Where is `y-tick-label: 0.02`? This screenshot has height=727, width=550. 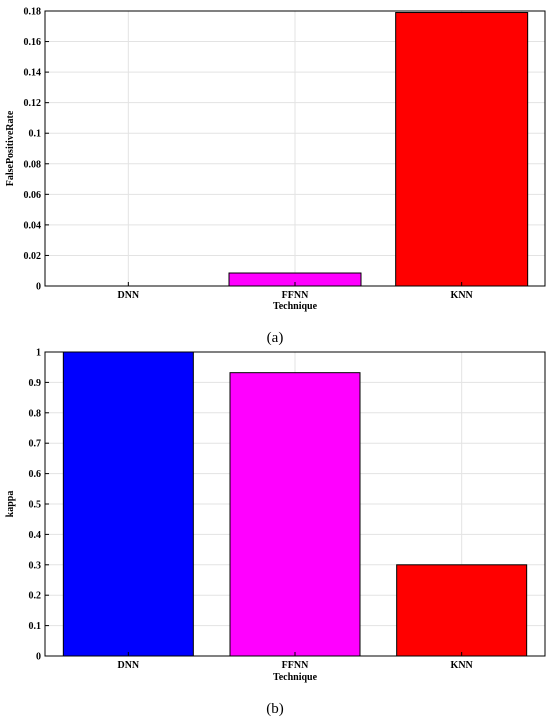 y-tick-label: 0.02 is located at coordinates (33, 256).